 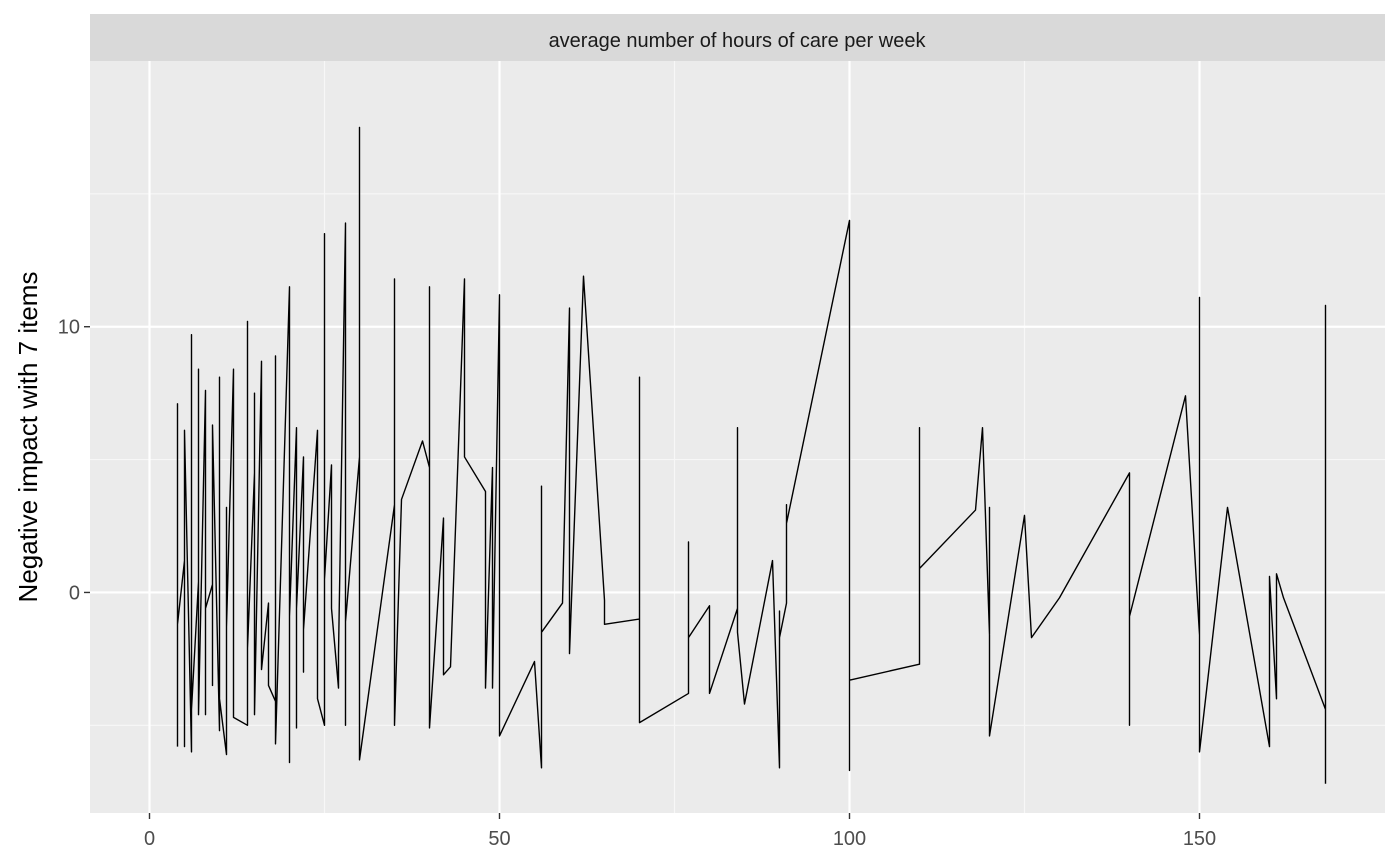 What do you see at coordinates (74, 593) in the screenshot?
I see `y-tick-label: 0` at bounding box center [74, 593].